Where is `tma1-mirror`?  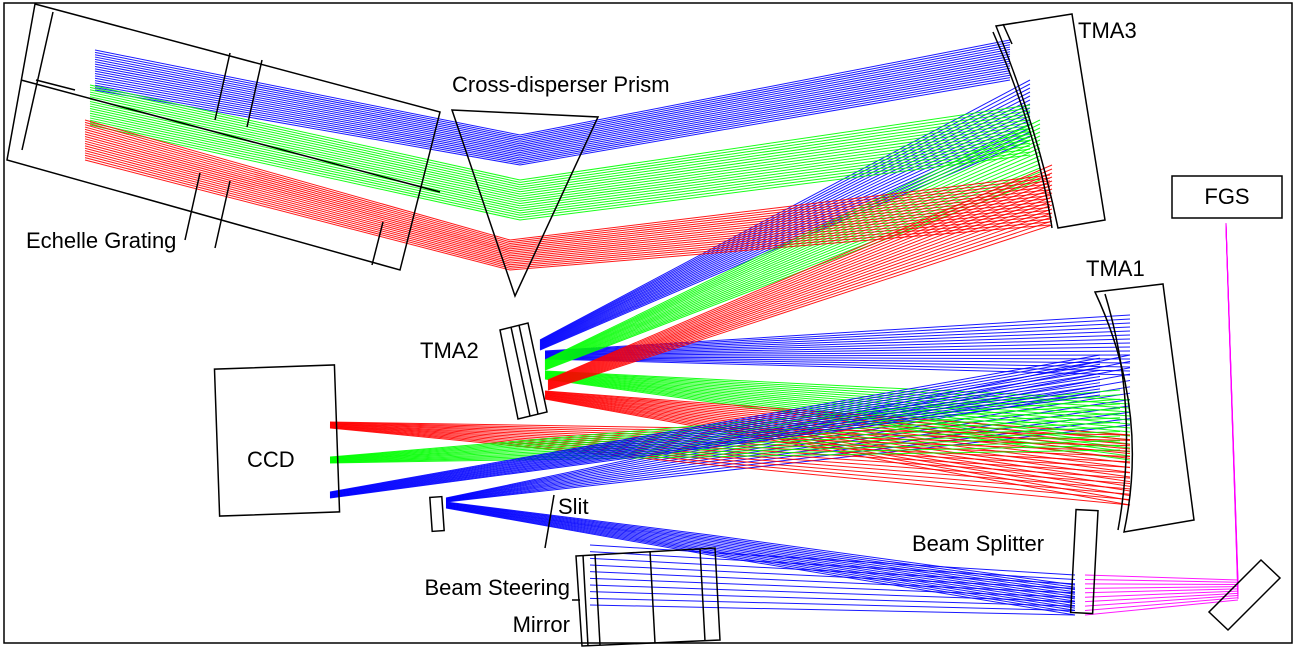 tma1-mirror is located at coordinates (1144, 408).